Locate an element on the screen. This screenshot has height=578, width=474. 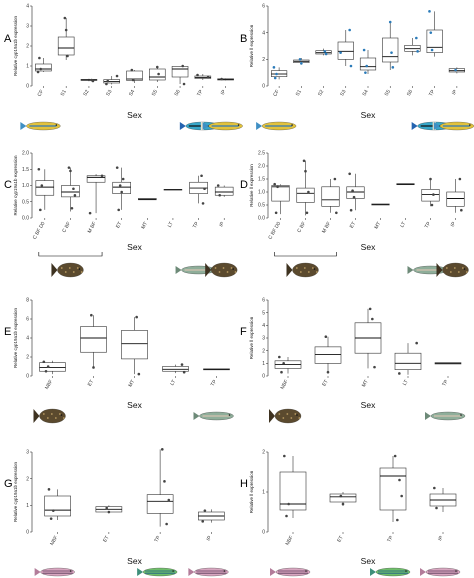
x-tick-label: C BF is located at coordinates (301, 227).